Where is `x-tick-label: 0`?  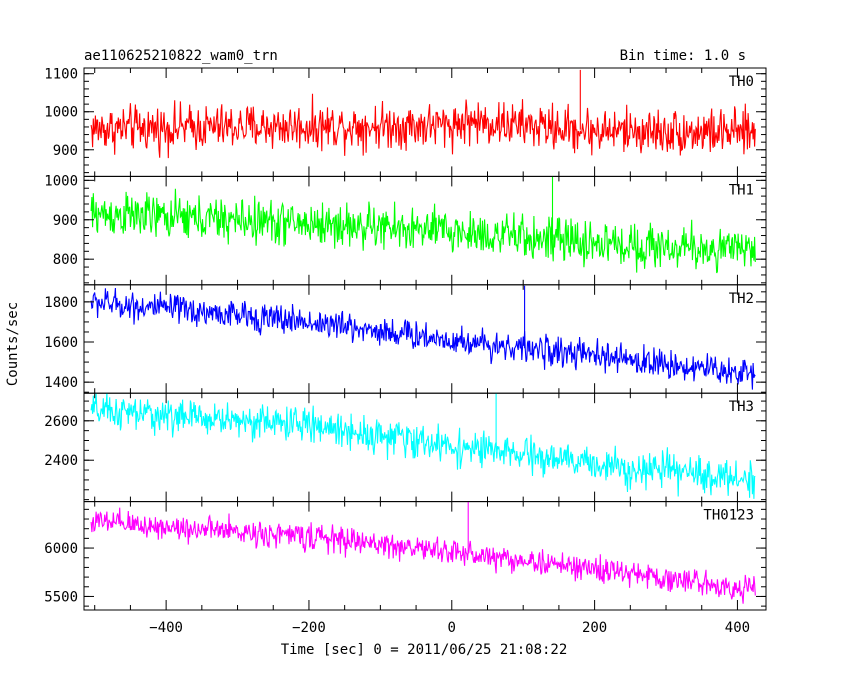 x-tick-label: 0 is located at coordinates (452, 628).